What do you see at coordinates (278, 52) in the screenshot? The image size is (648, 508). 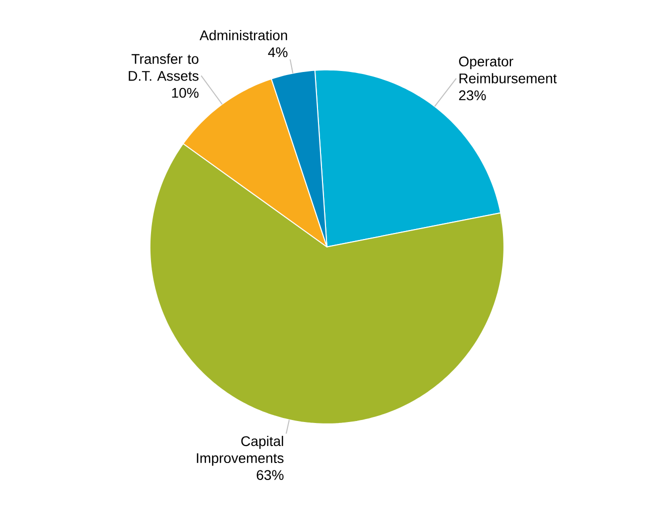 I see `data-label: 4%` at bounding box center [278, 52].